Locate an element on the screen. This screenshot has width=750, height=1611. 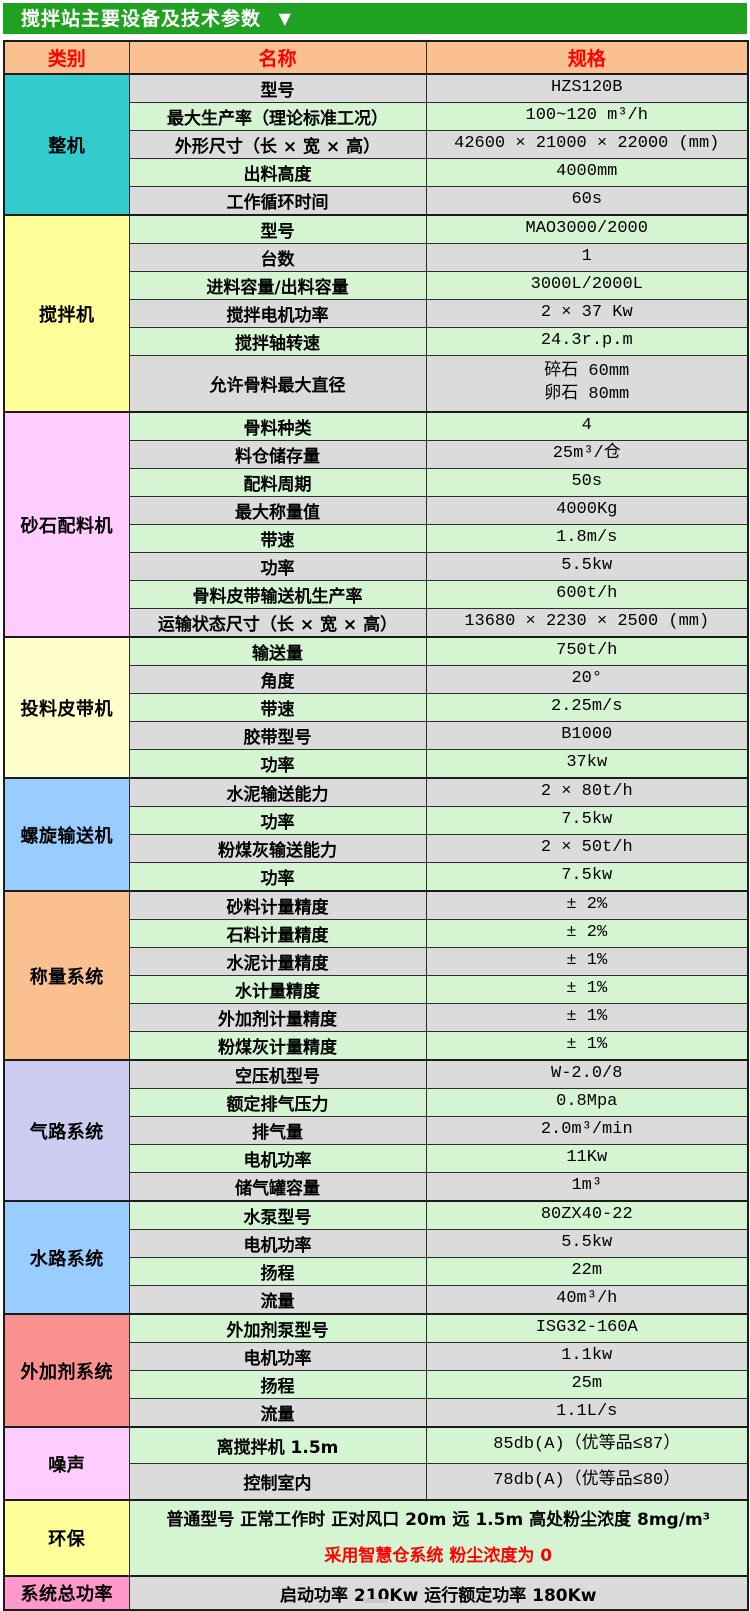
param-spec-cell: 13680 × 2230 × 2500 (mm) is located at coordinates (587, 623).